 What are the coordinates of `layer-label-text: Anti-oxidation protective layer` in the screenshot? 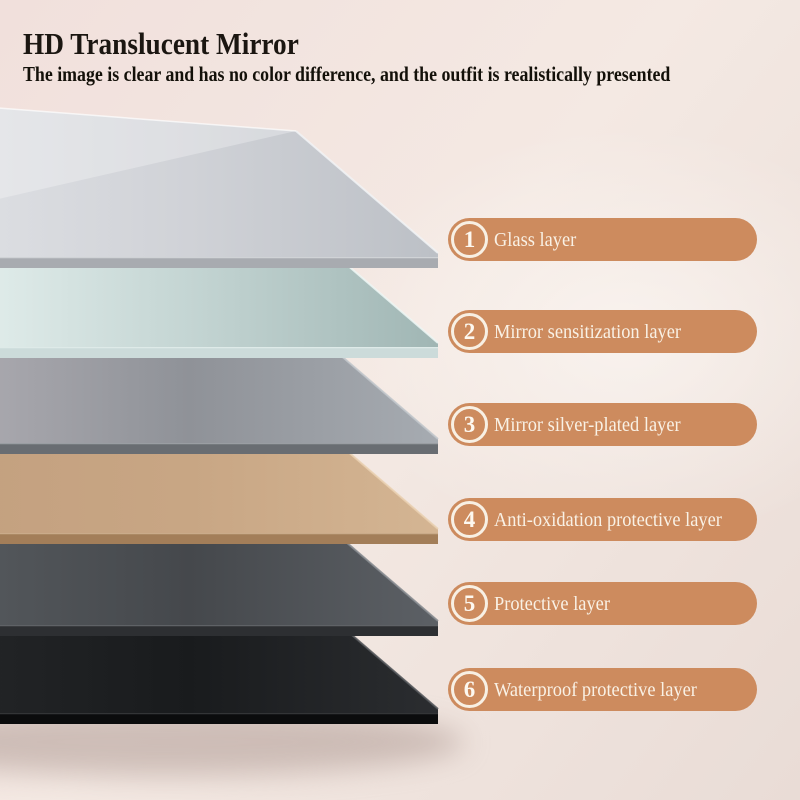 It's located at (608, 520).